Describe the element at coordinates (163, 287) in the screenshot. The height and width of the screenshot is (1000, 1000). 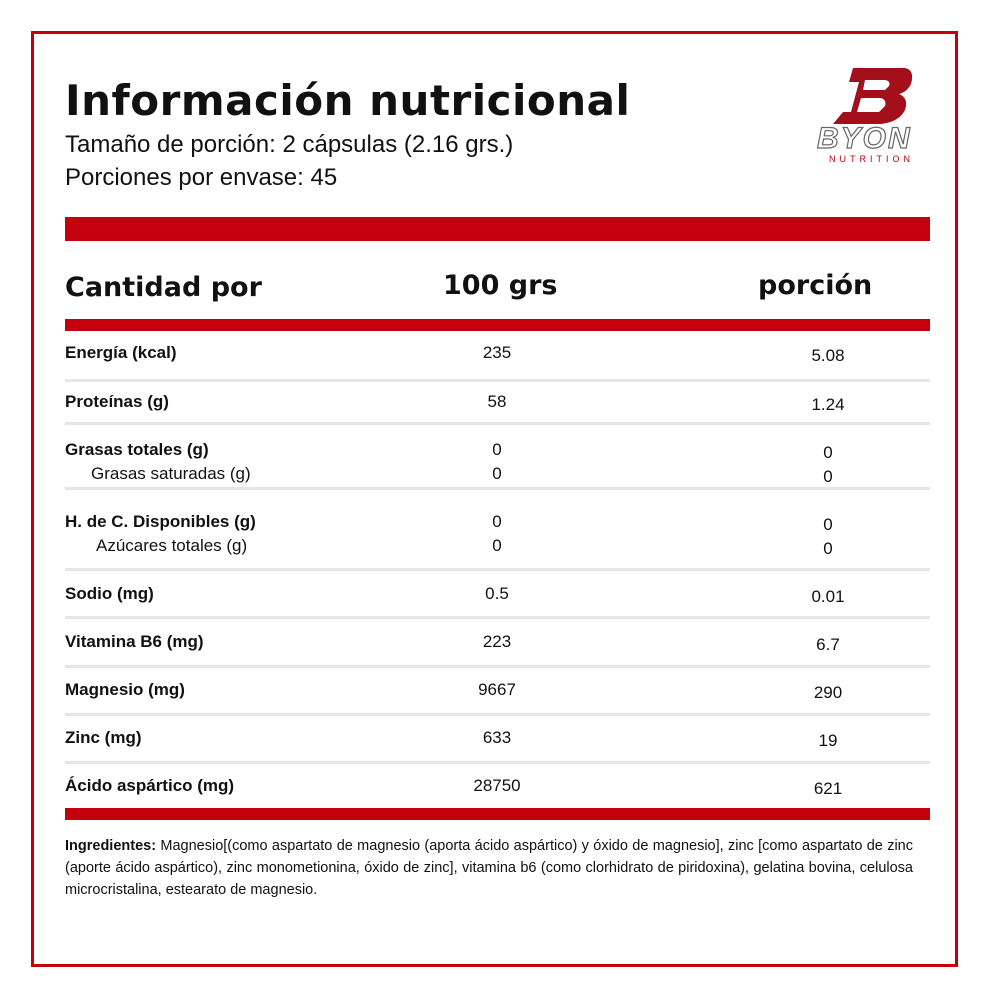
I see `header-quantity: Cantidad por` at that location.